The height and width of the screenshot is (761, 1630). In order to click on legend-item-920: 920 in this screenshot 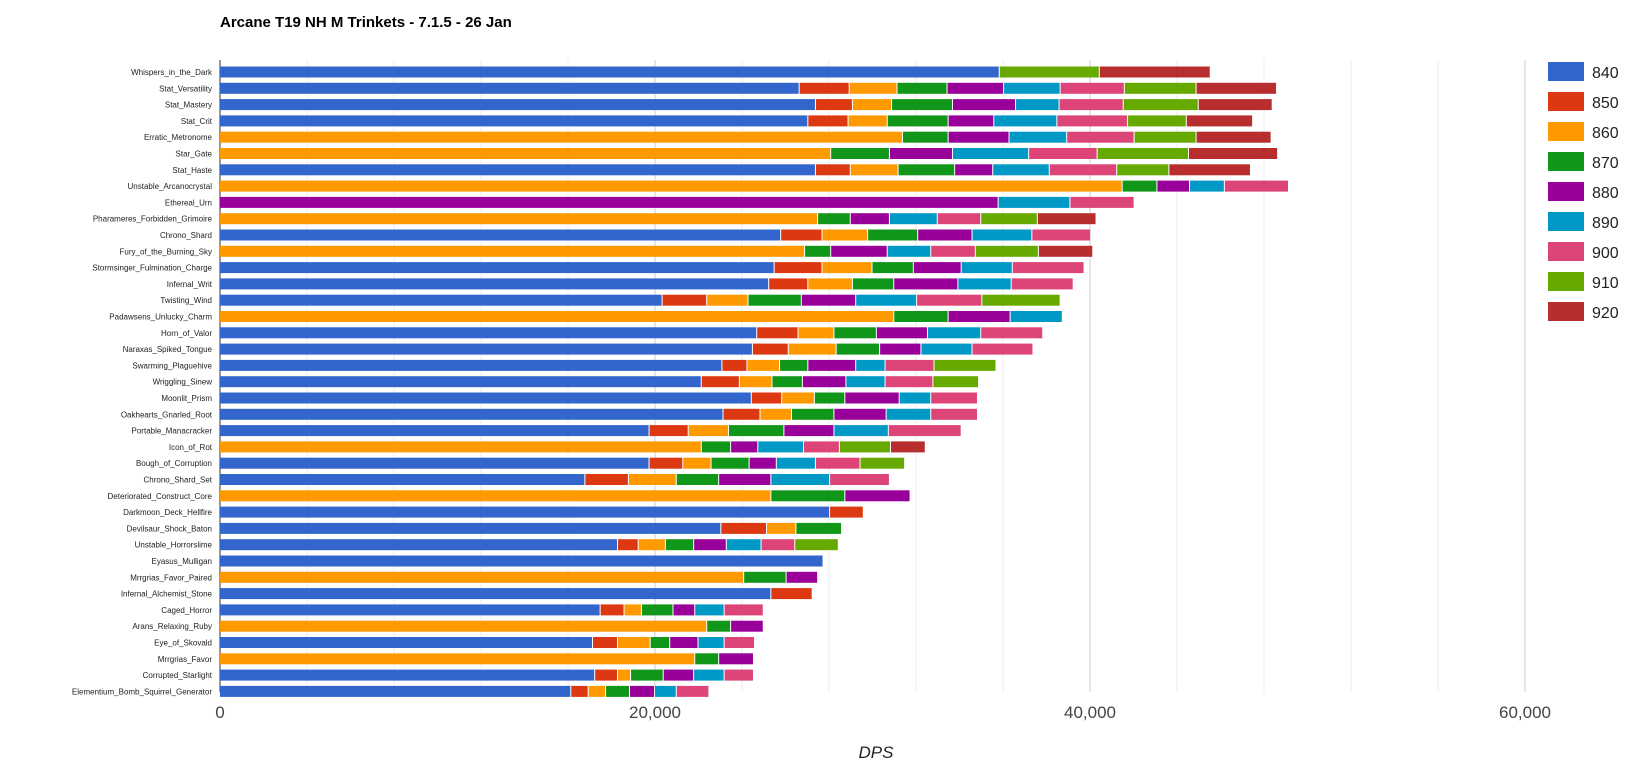, I will do `click(1583, 312)`.